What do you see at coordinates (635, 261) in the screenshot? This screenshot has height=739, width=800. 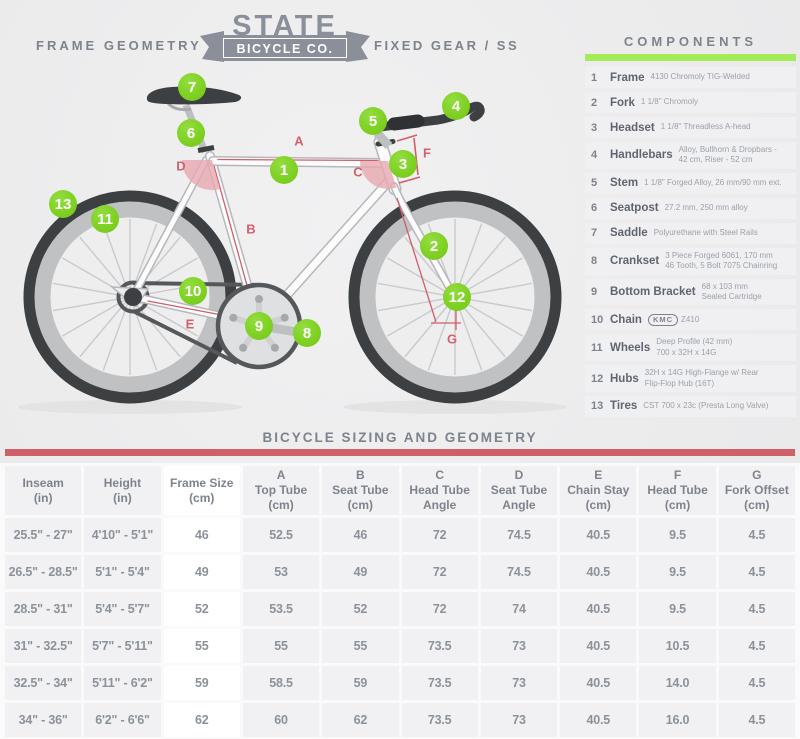 I see `component-name: Crankset` at bounding box center [635, 261].